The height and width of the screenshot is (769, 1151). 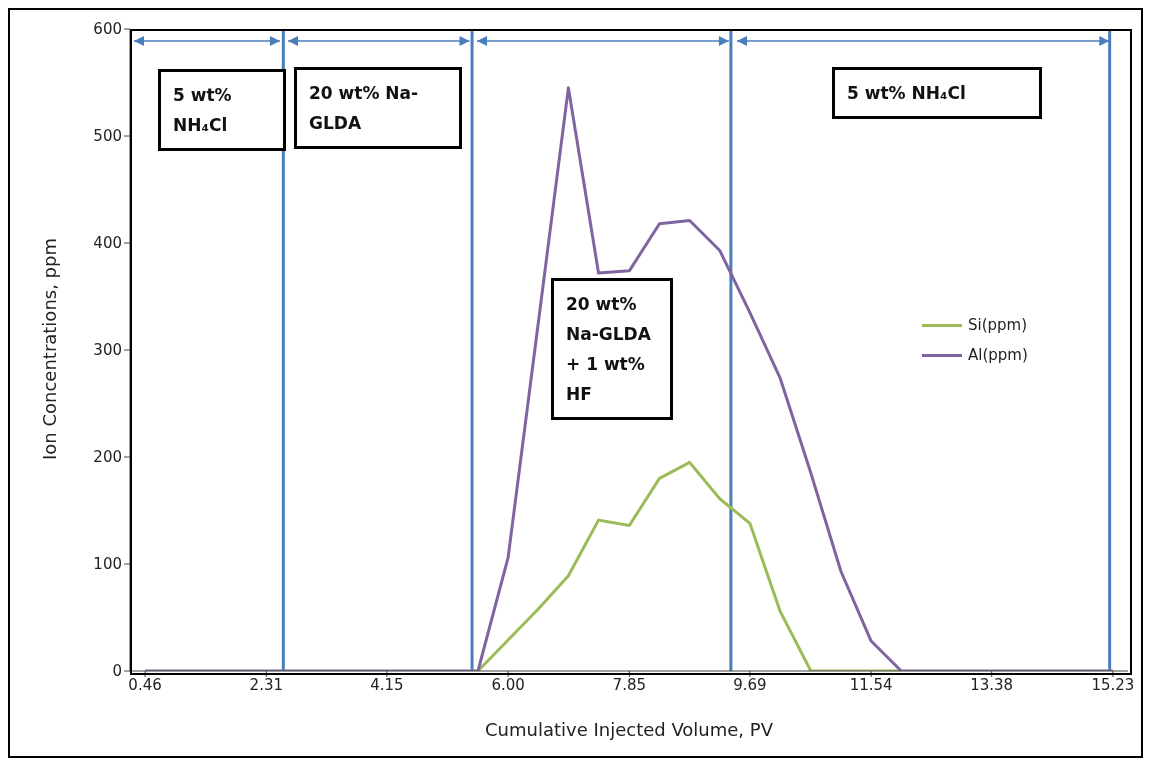 What do you see at coordinates (998, 325) in the screenshot?
I see `legend-label: Si(ppm)` at bounding box center [998, 325].